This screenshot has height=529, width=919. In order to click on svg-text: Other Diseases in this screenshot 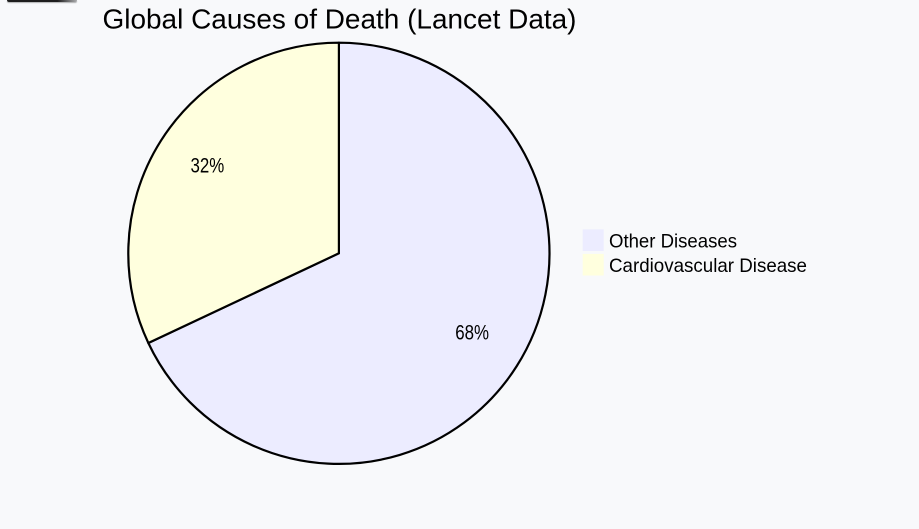, I will do `click(673, 242)`.